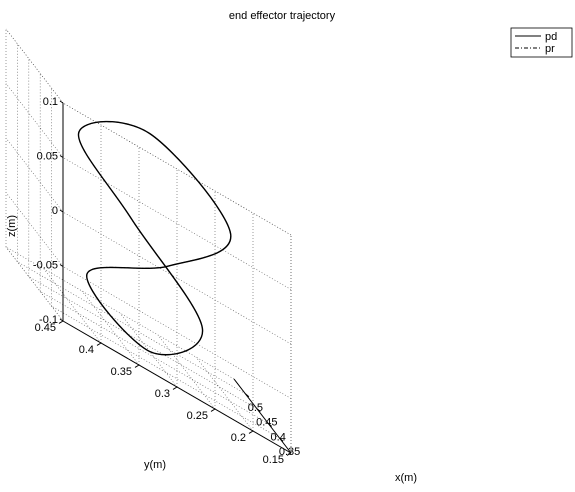  Describe the element at coordinates (45, 328) in the screenshot. I see `y-tick-label: 0.45` at that location.